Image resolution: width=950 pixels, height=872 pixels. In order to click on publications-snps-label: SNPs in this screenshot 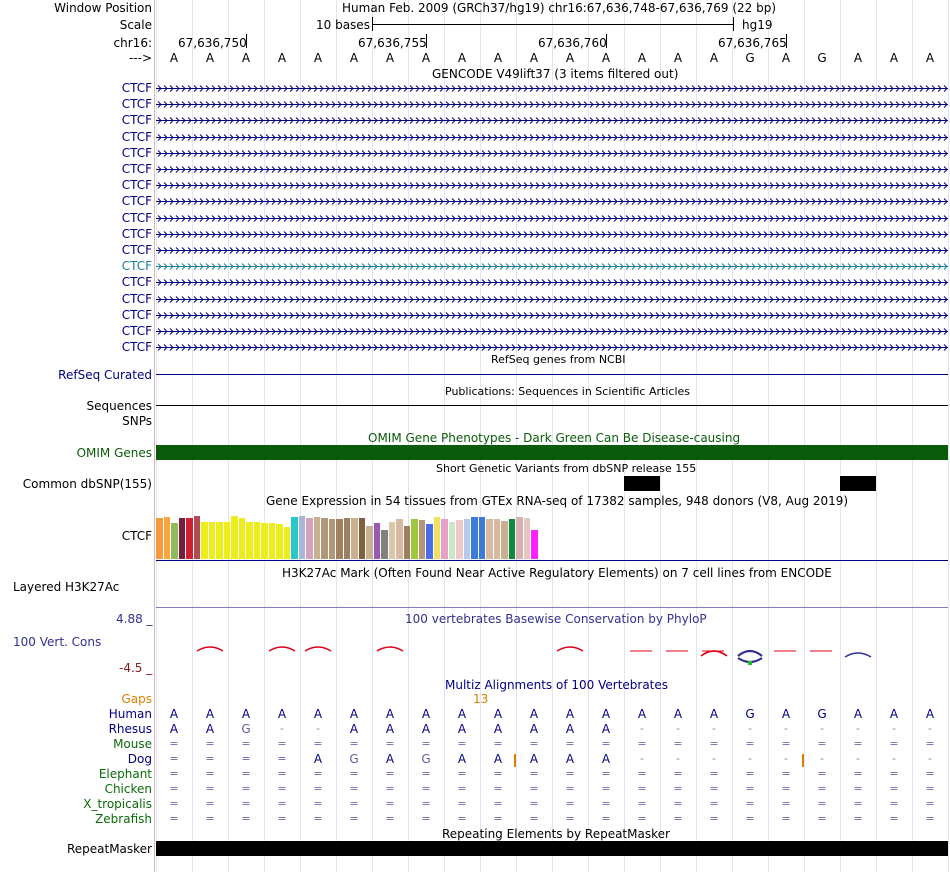, I will do `click(137, 421)`.